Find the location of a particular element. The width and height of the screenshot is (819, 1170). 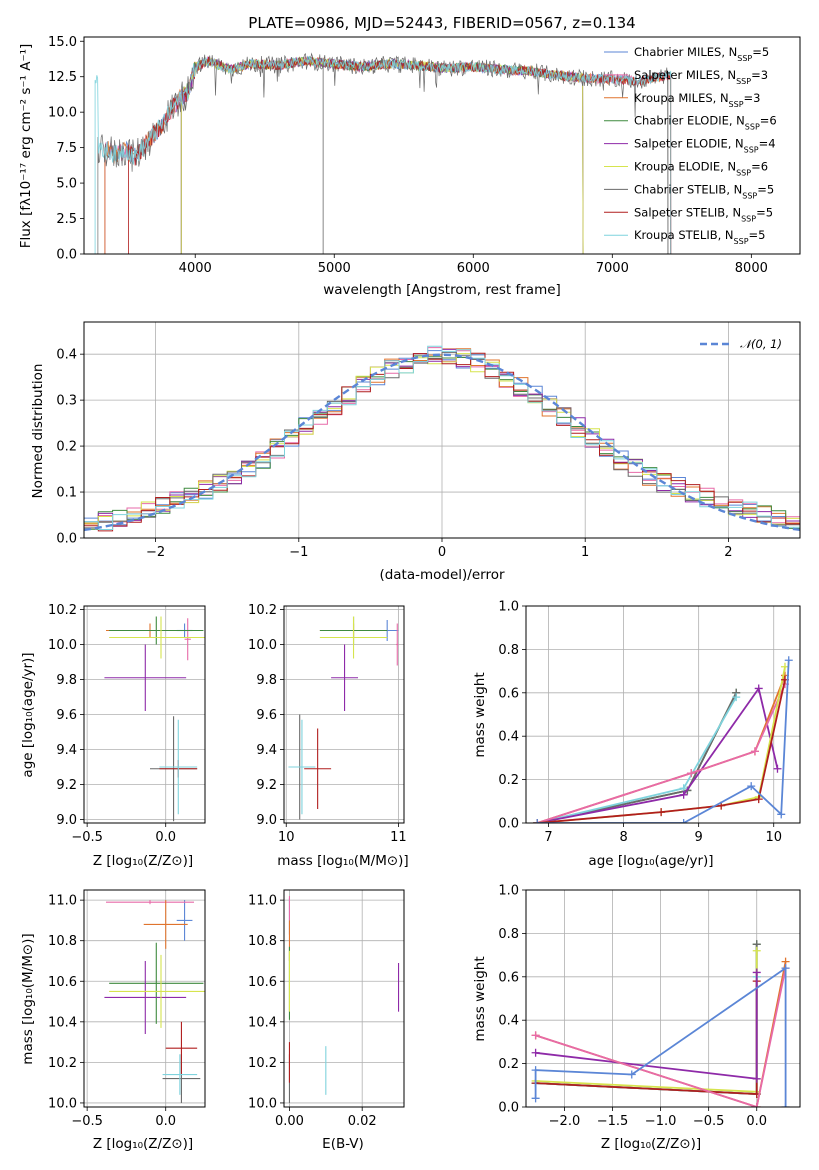

weight-vs-age-ylabel: mass weight is located at coordinates (480, 714).